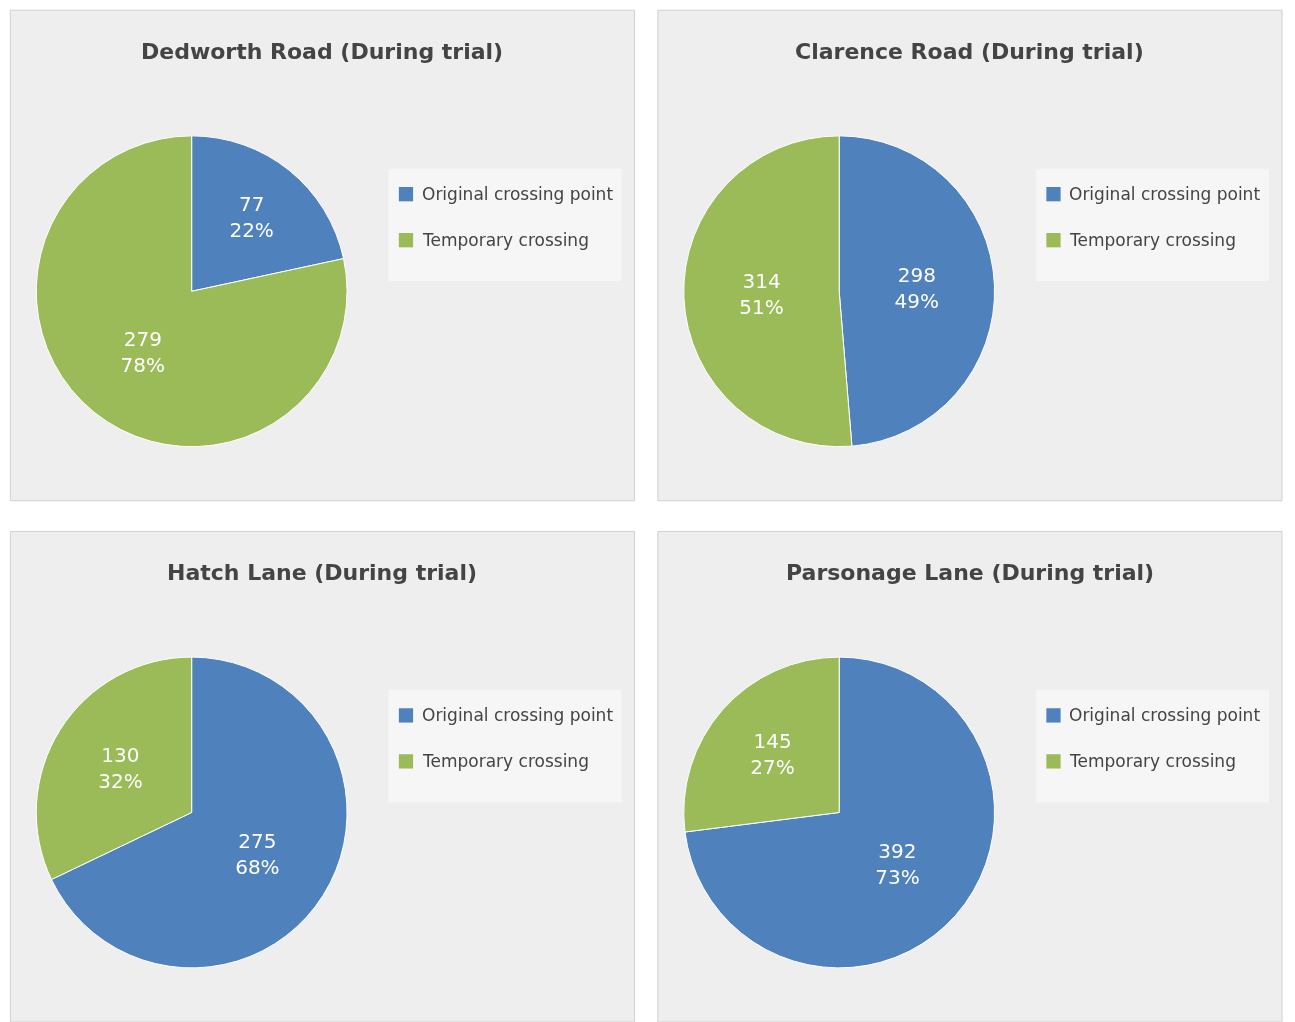  What do you see at coordinates (969, 51) in the screenshot?
I see `chart-title: Clarence Road (During trial)` at bounding box center [969, 51].